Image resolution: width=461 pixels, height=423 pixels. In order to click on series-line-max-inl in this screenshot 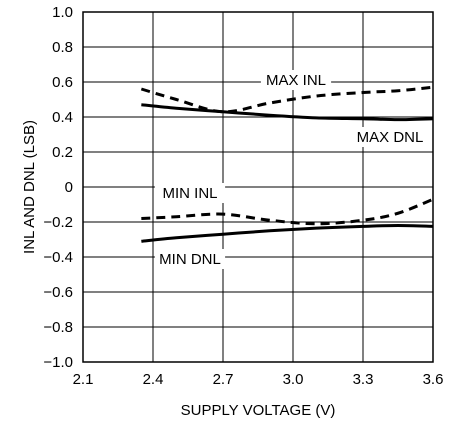, I will do `click(287, 99)`.